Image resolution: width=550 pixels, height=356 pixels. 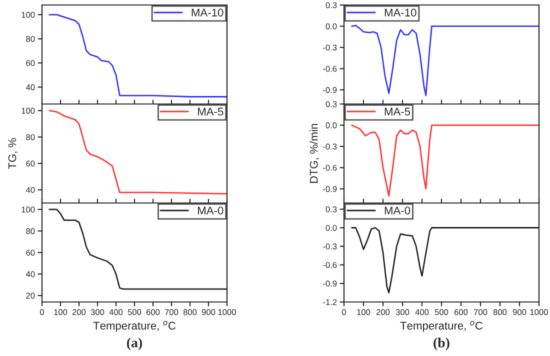 What do you see at coordinates (330, 302) in the screenshot?
I see `y-tick-label: -1.2` at bounding box center [330, 302].